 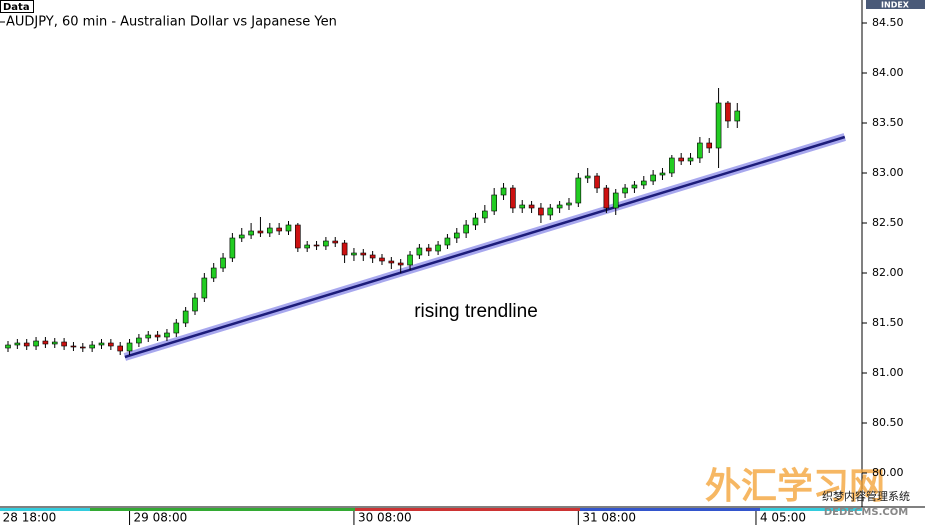 I want to click on y-tick-label: 81.00, so click(x=888, y=372).